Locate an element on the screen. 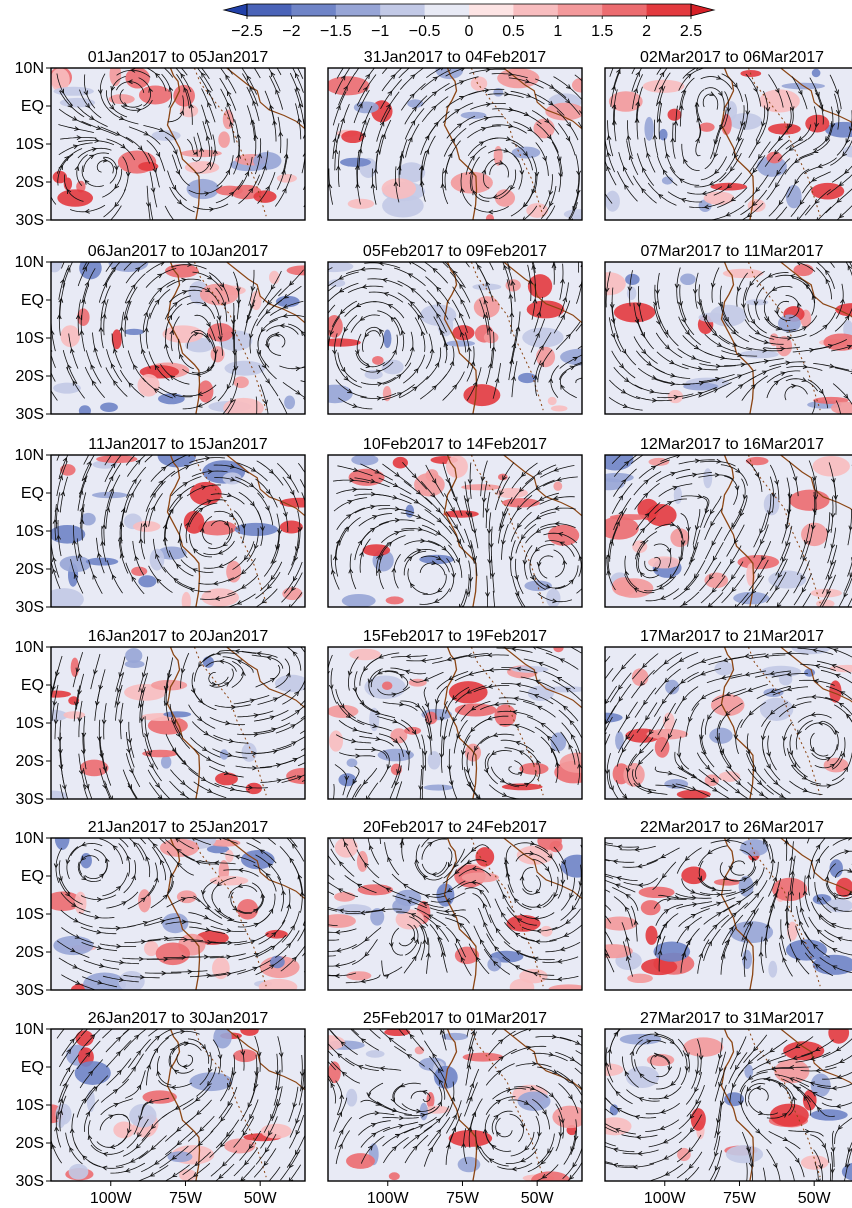 Image resolution: width=852 pixels, height=1208 pixels. colorbar-segment is located at coordinates (624, 10).